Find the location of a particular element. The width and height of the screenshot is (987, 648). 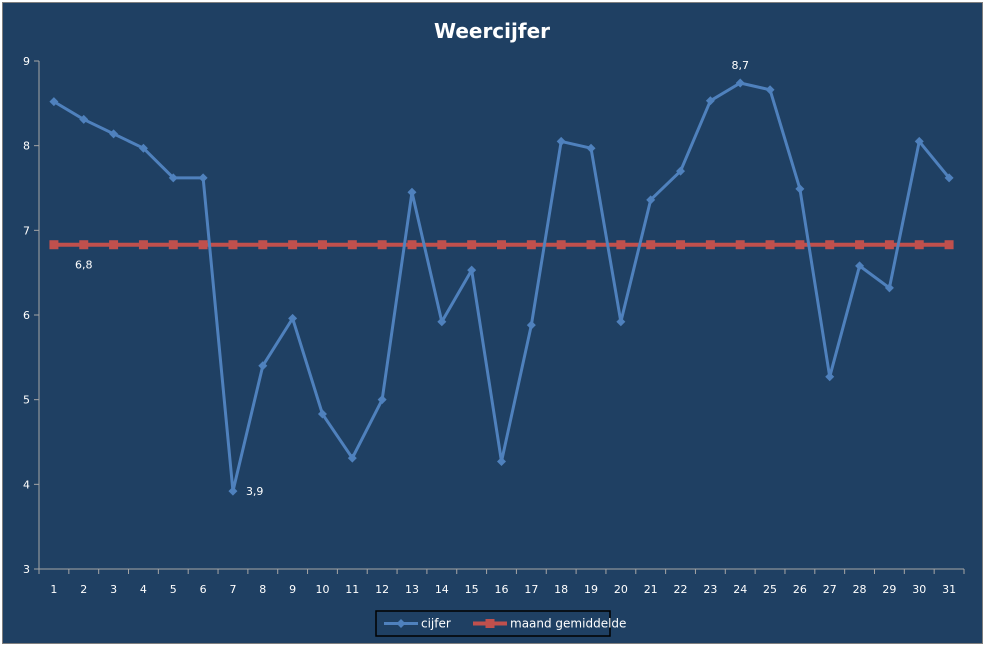

y-tick-label: 8 is located at coordinates (26, 146).